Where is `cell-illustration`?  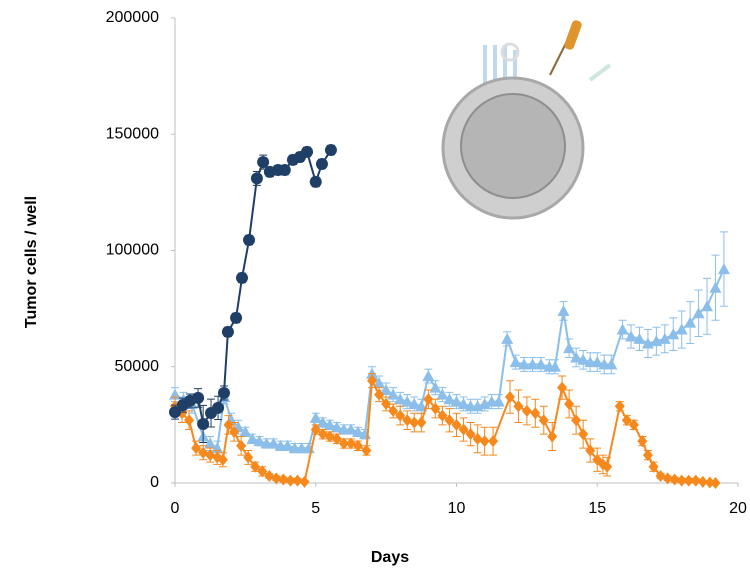 cell-illustration is located at coordinates (526, 120).